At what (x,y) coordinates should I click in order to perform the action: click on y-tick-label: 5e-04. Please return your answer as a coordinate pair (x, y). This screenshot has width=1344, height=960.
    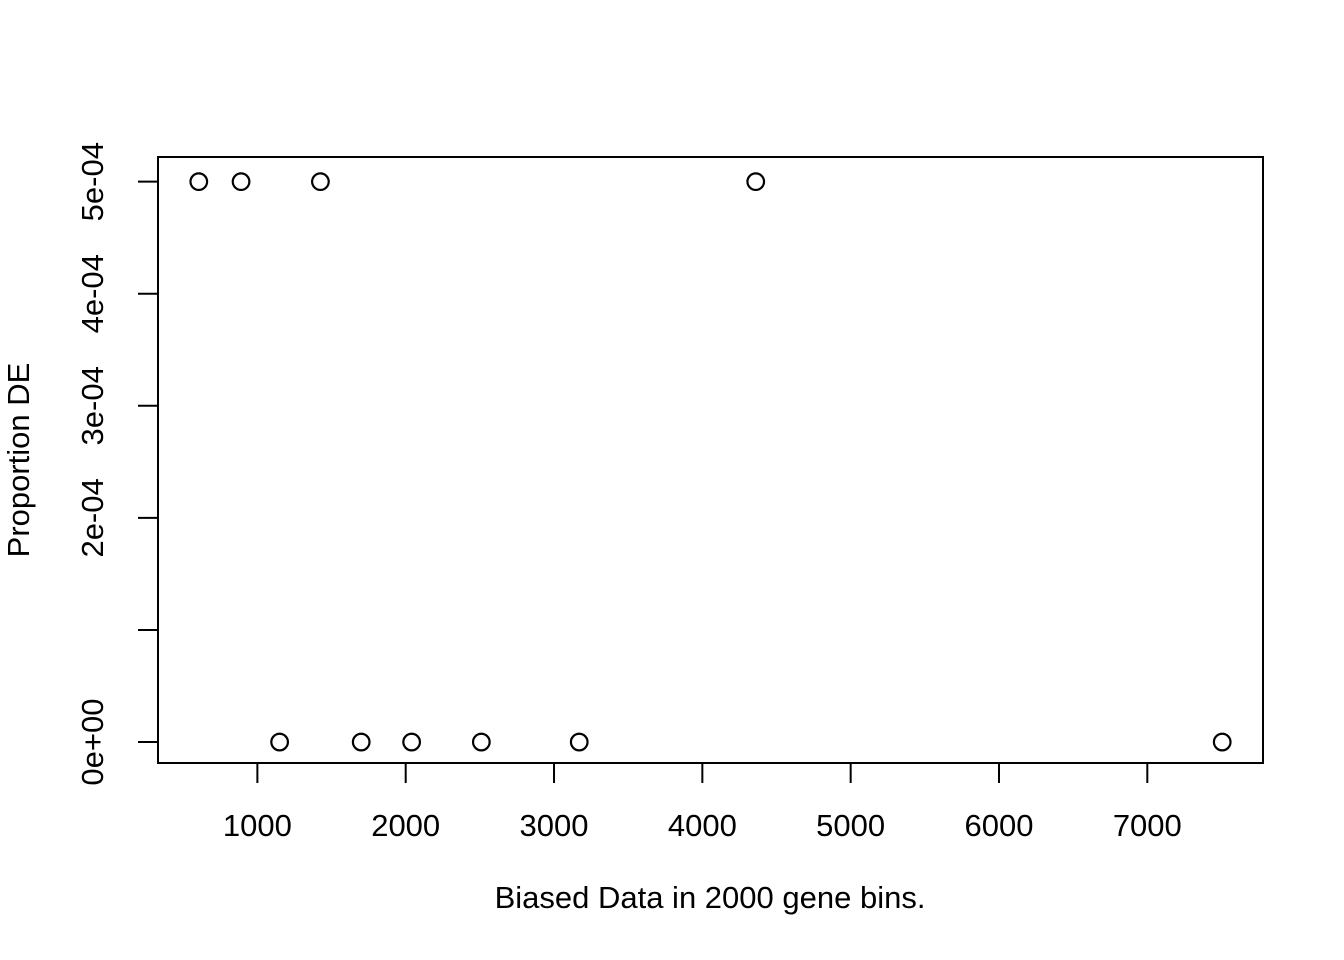
    Looking at the image, I should click on (92, 181).